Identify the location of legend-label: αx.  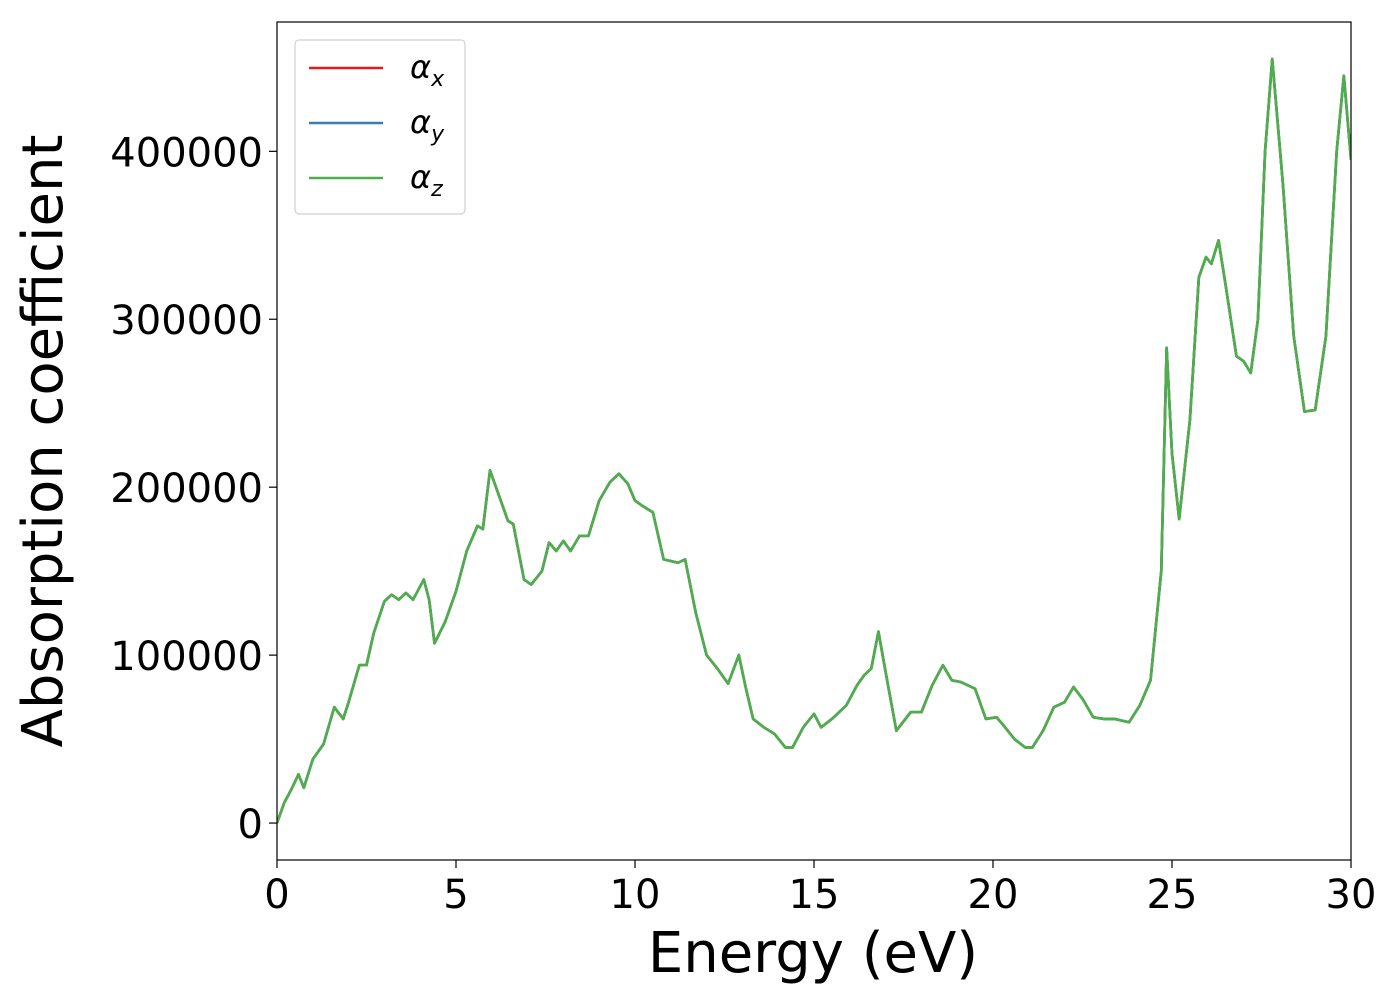
(427, 70).